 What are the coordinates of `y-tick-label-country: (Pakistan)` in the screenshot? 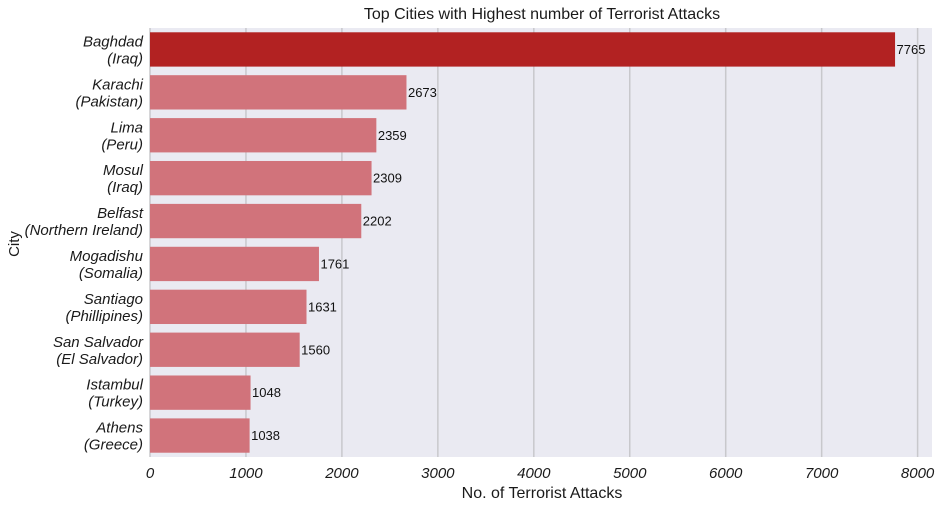 It's located at (109, 101).